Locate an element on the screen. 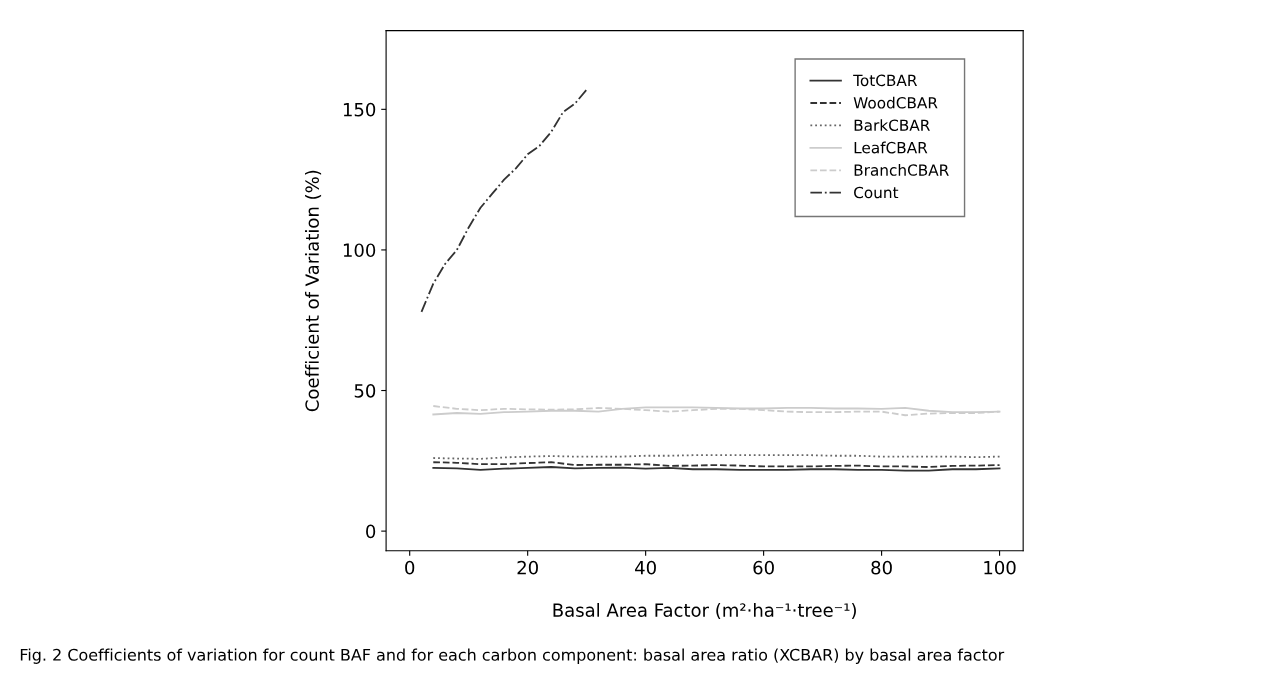  legend-label: BarkCBAR is located at coordinates (892, 125).